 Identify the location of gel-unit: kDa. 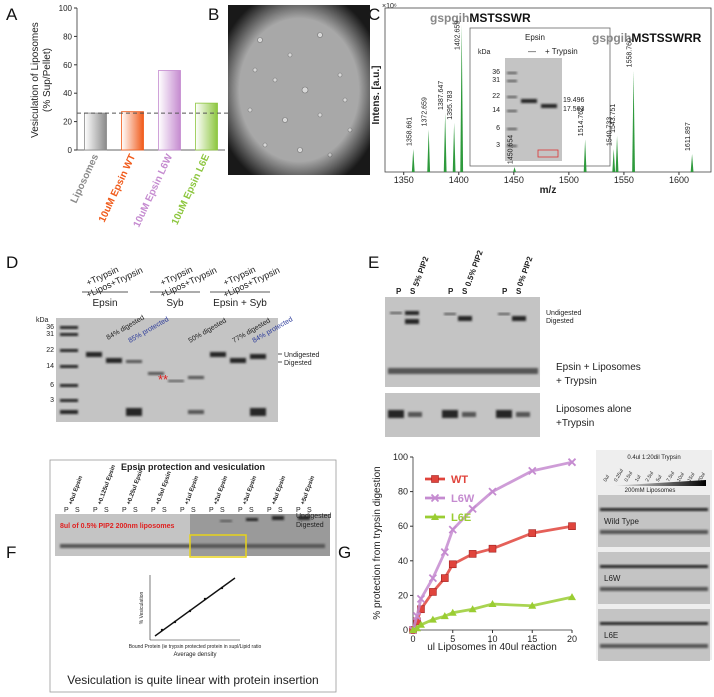
(42, 320).